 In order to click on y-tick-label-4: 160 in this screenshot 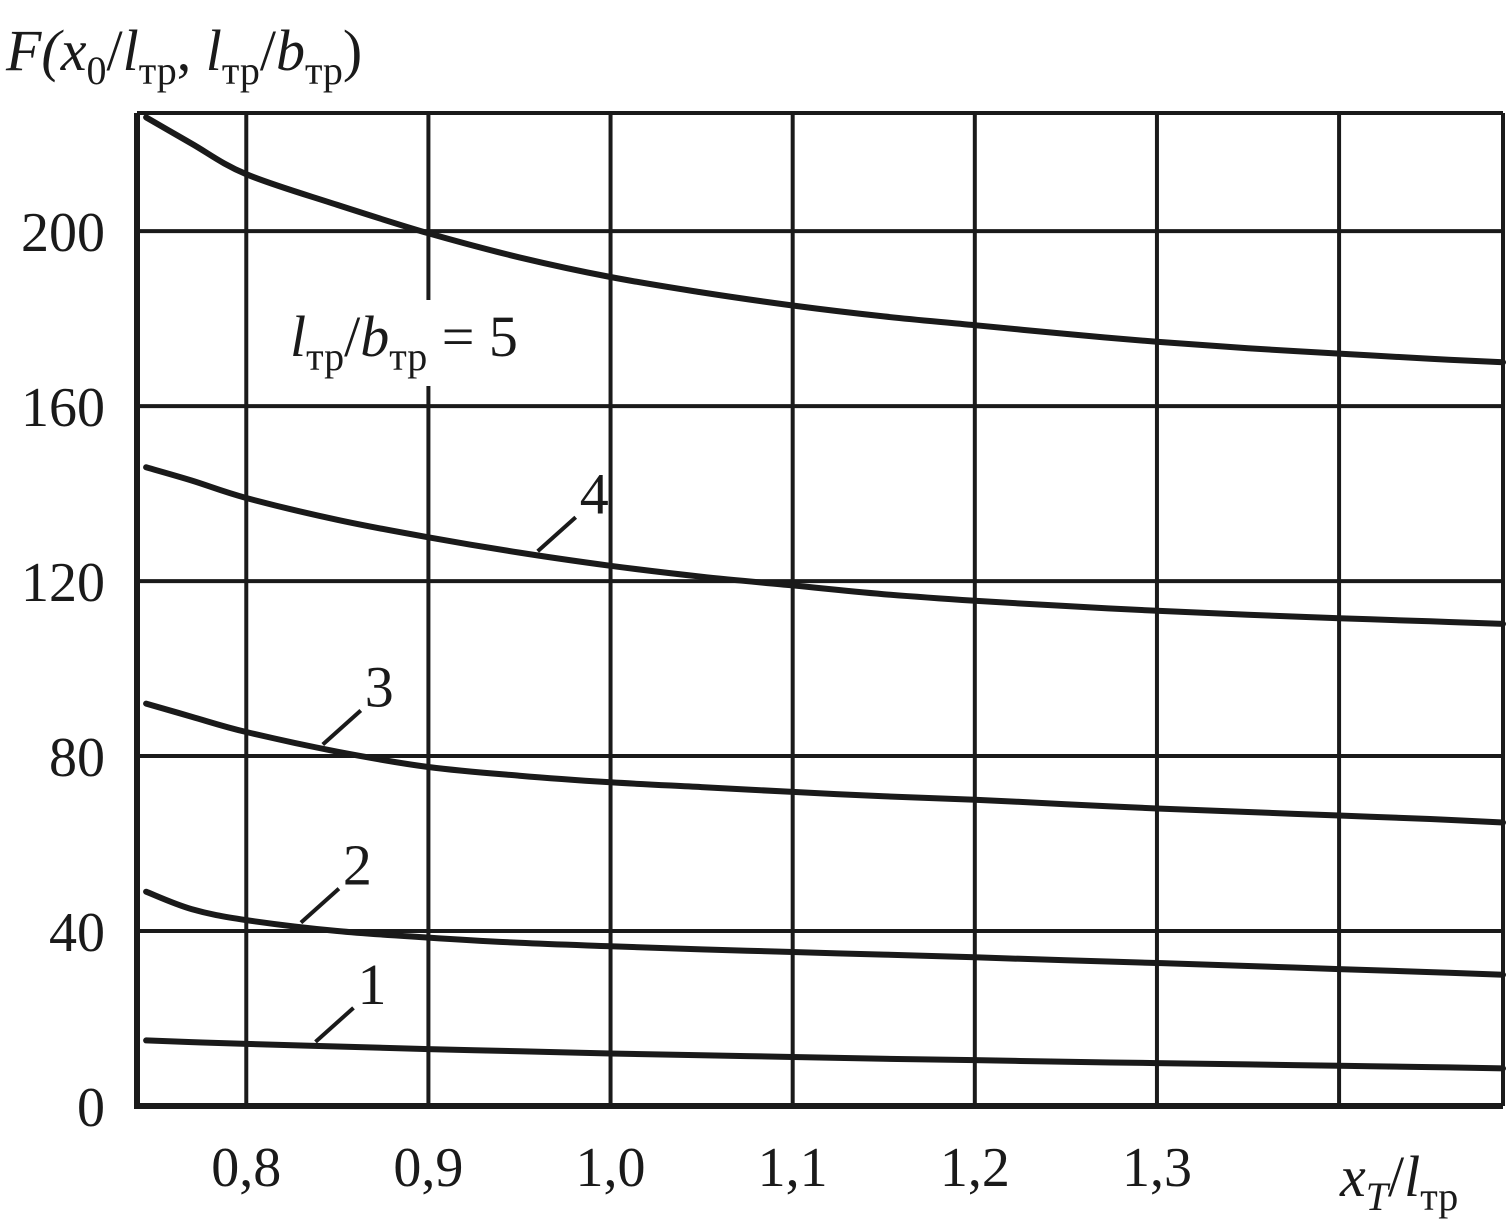, I will do `click(63, 408)`.